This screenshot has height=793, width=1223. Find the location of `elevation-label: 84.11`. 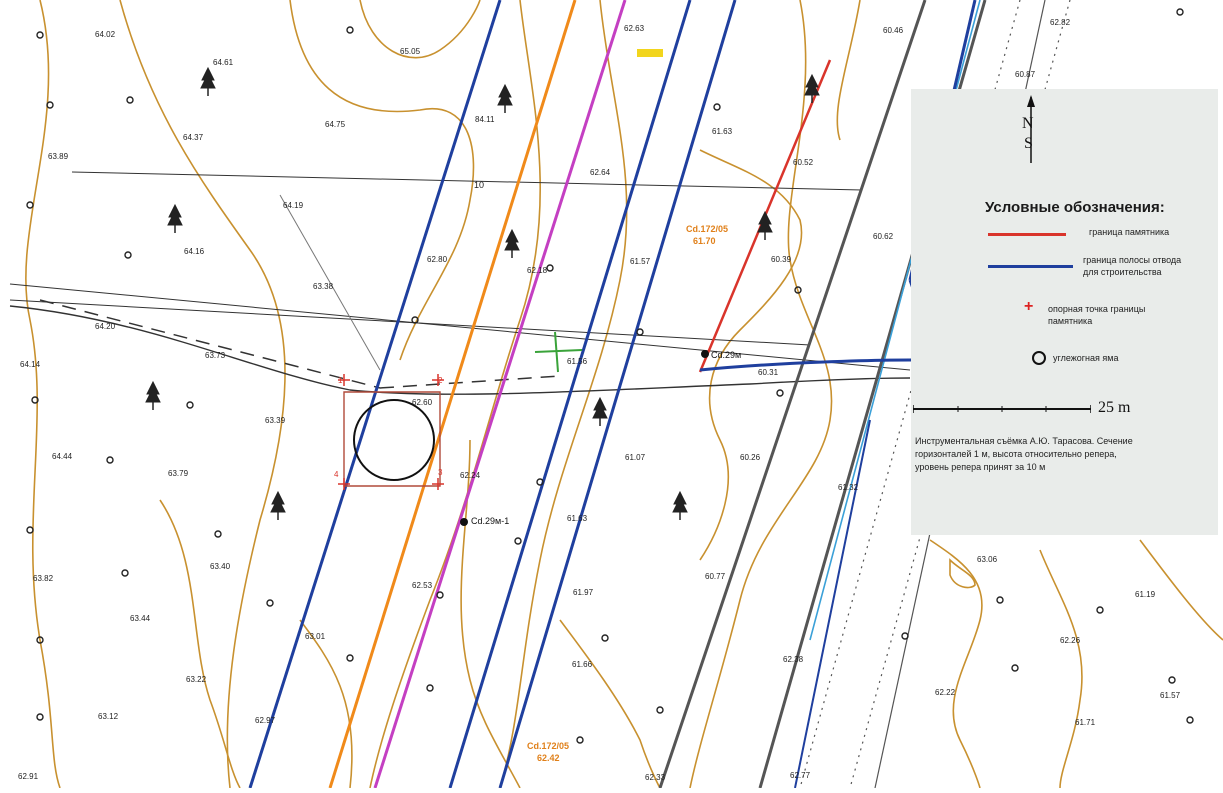

elevation-label: 84.11 is located at coordinates (485, 119).